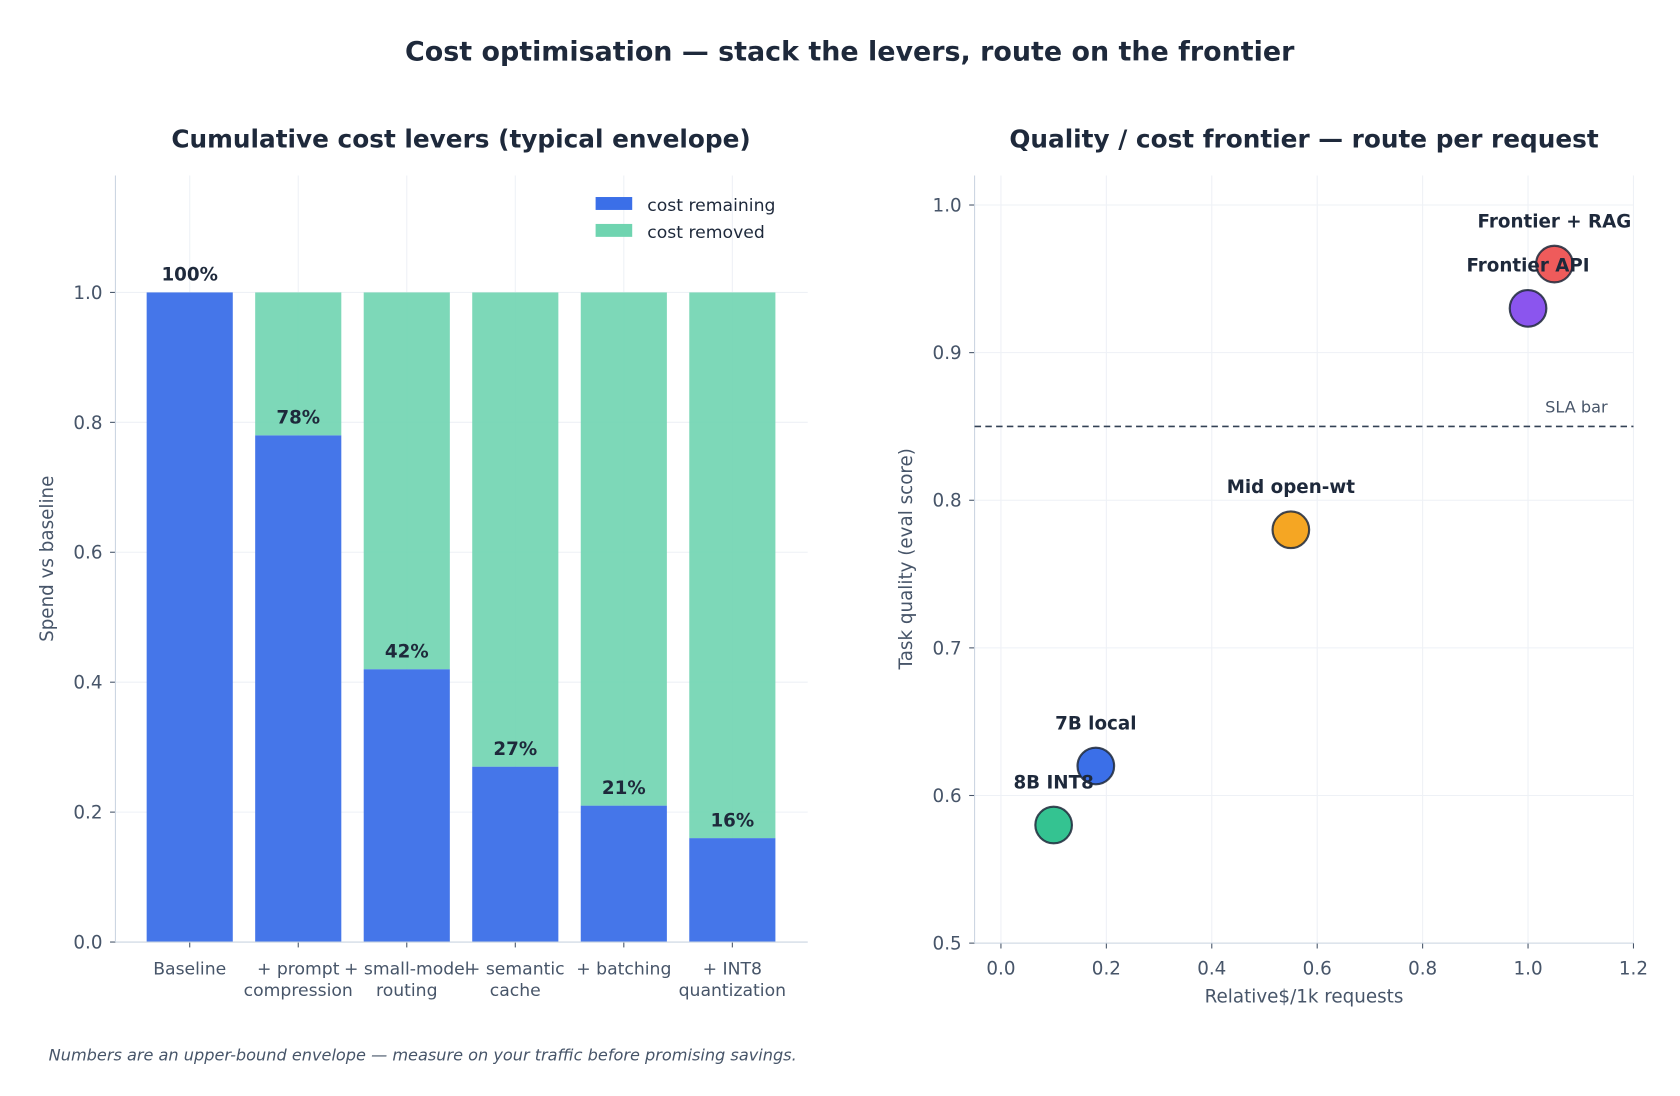  I want to click on point-8b-int8, so click(1054, 825).